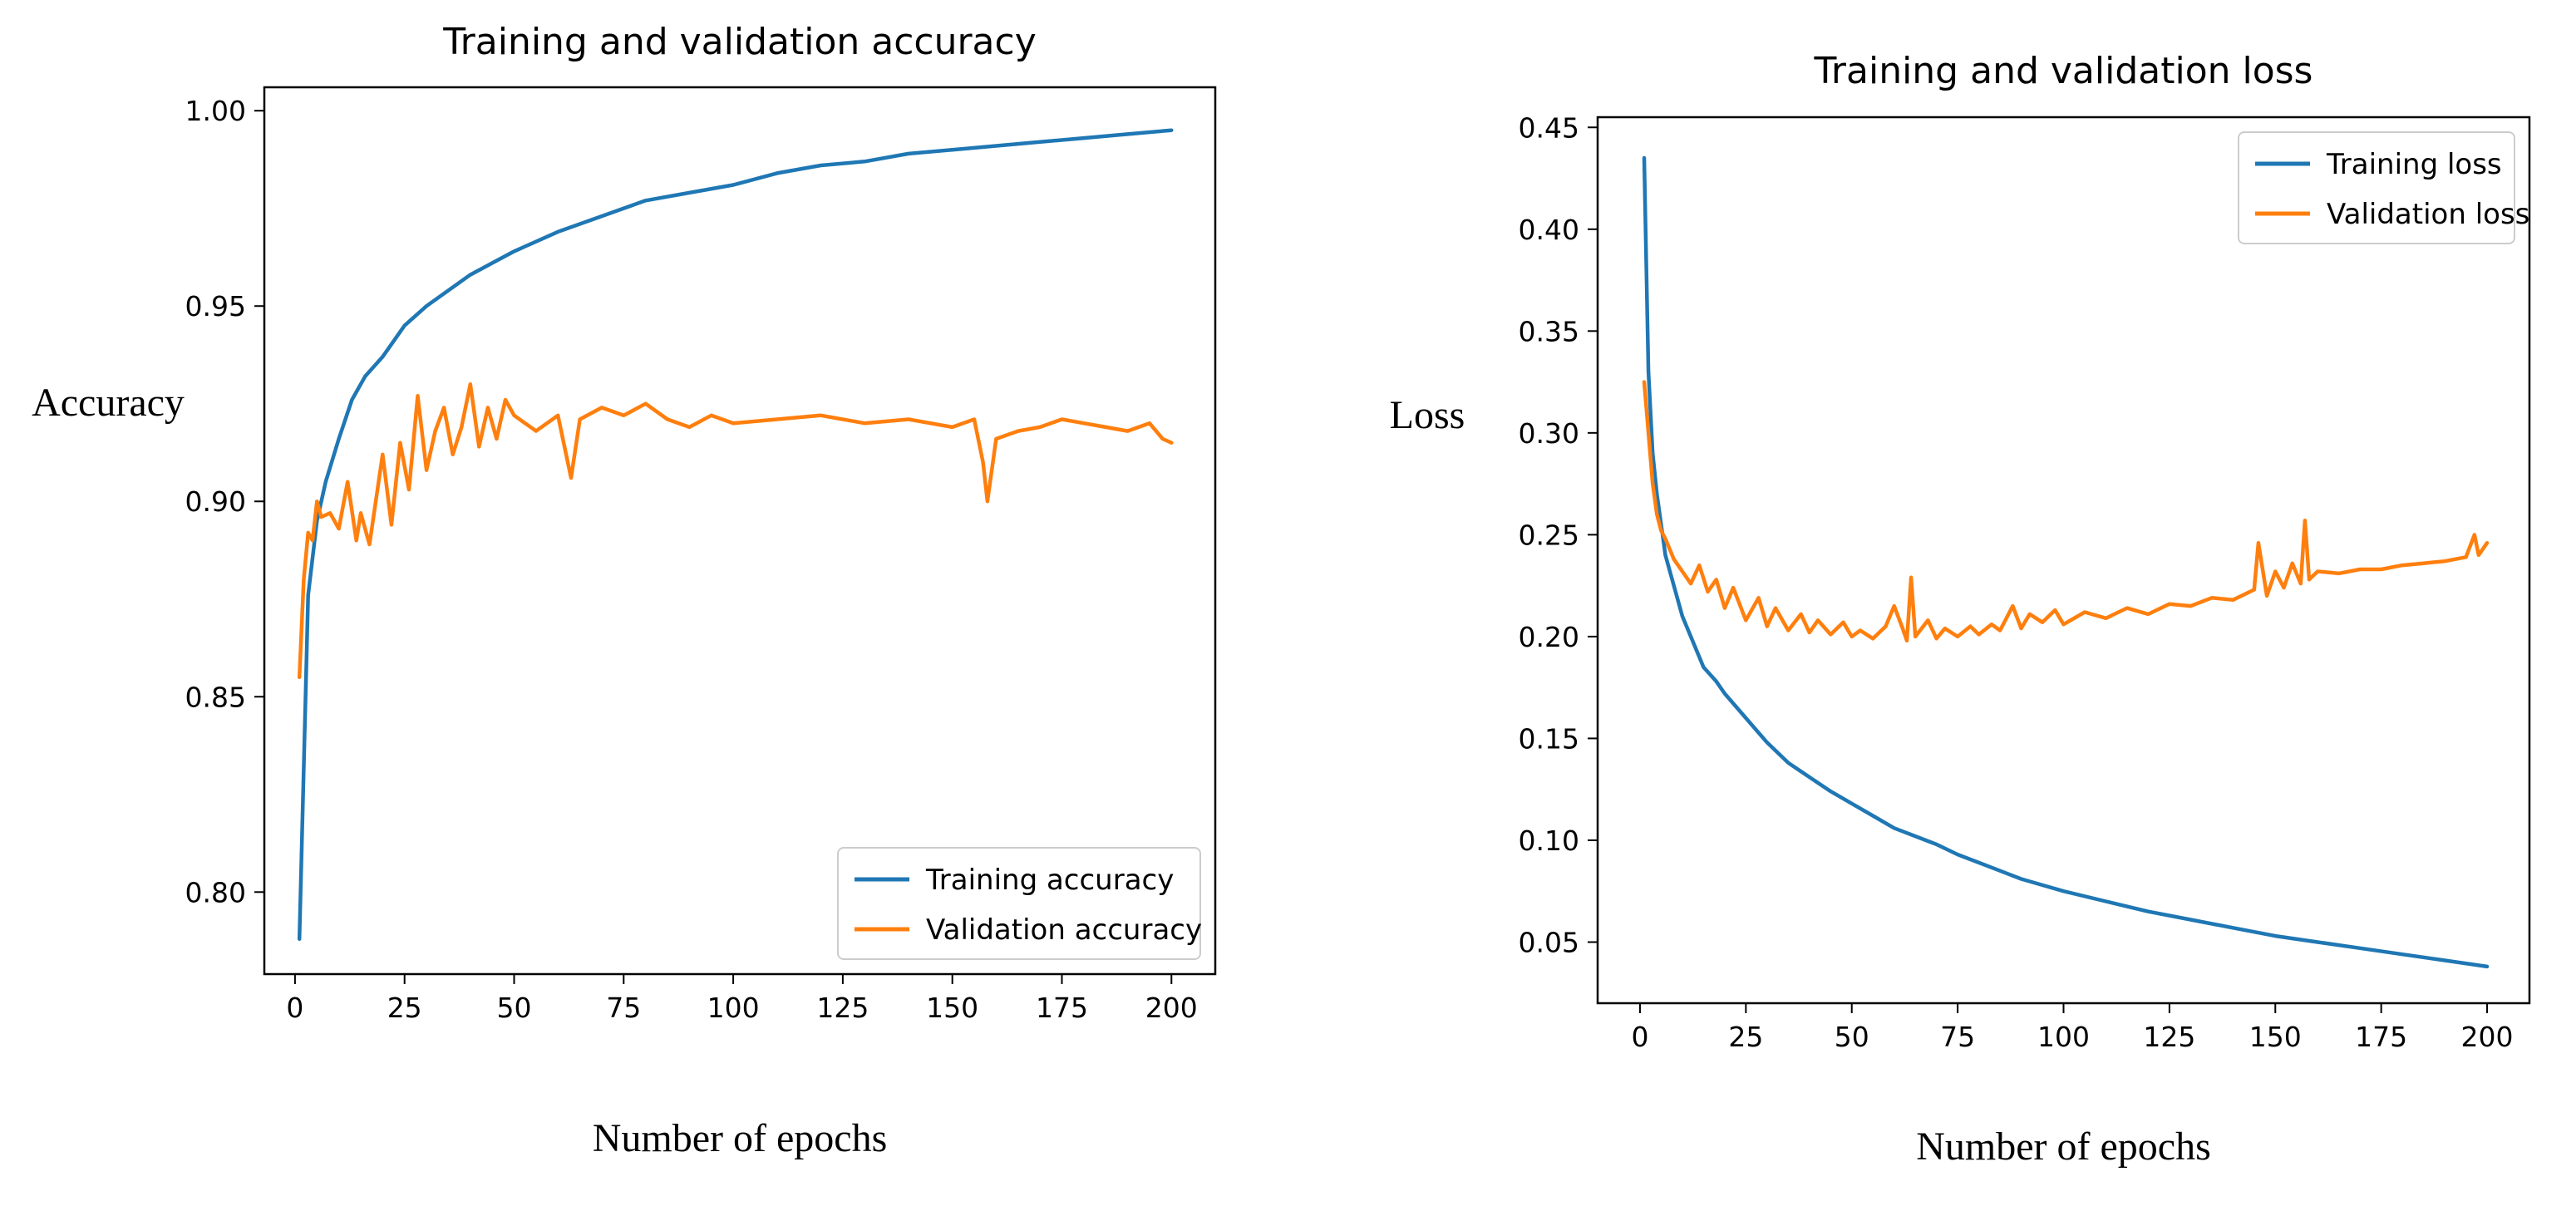 The height and width of the screenshot is (1206, 2576). I want to click on y-tick-label: 0.95, so click(215, 306).